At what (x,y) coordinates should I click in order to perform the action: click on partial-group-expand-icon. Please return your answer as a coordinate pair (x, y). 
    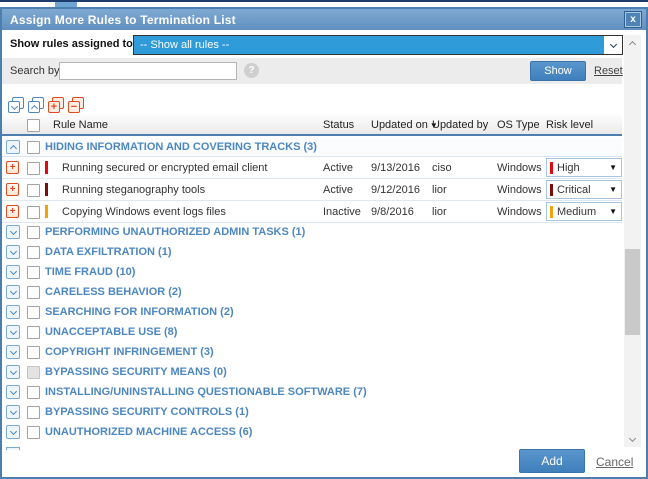
    Looking at the image, I should click on (13, 448).